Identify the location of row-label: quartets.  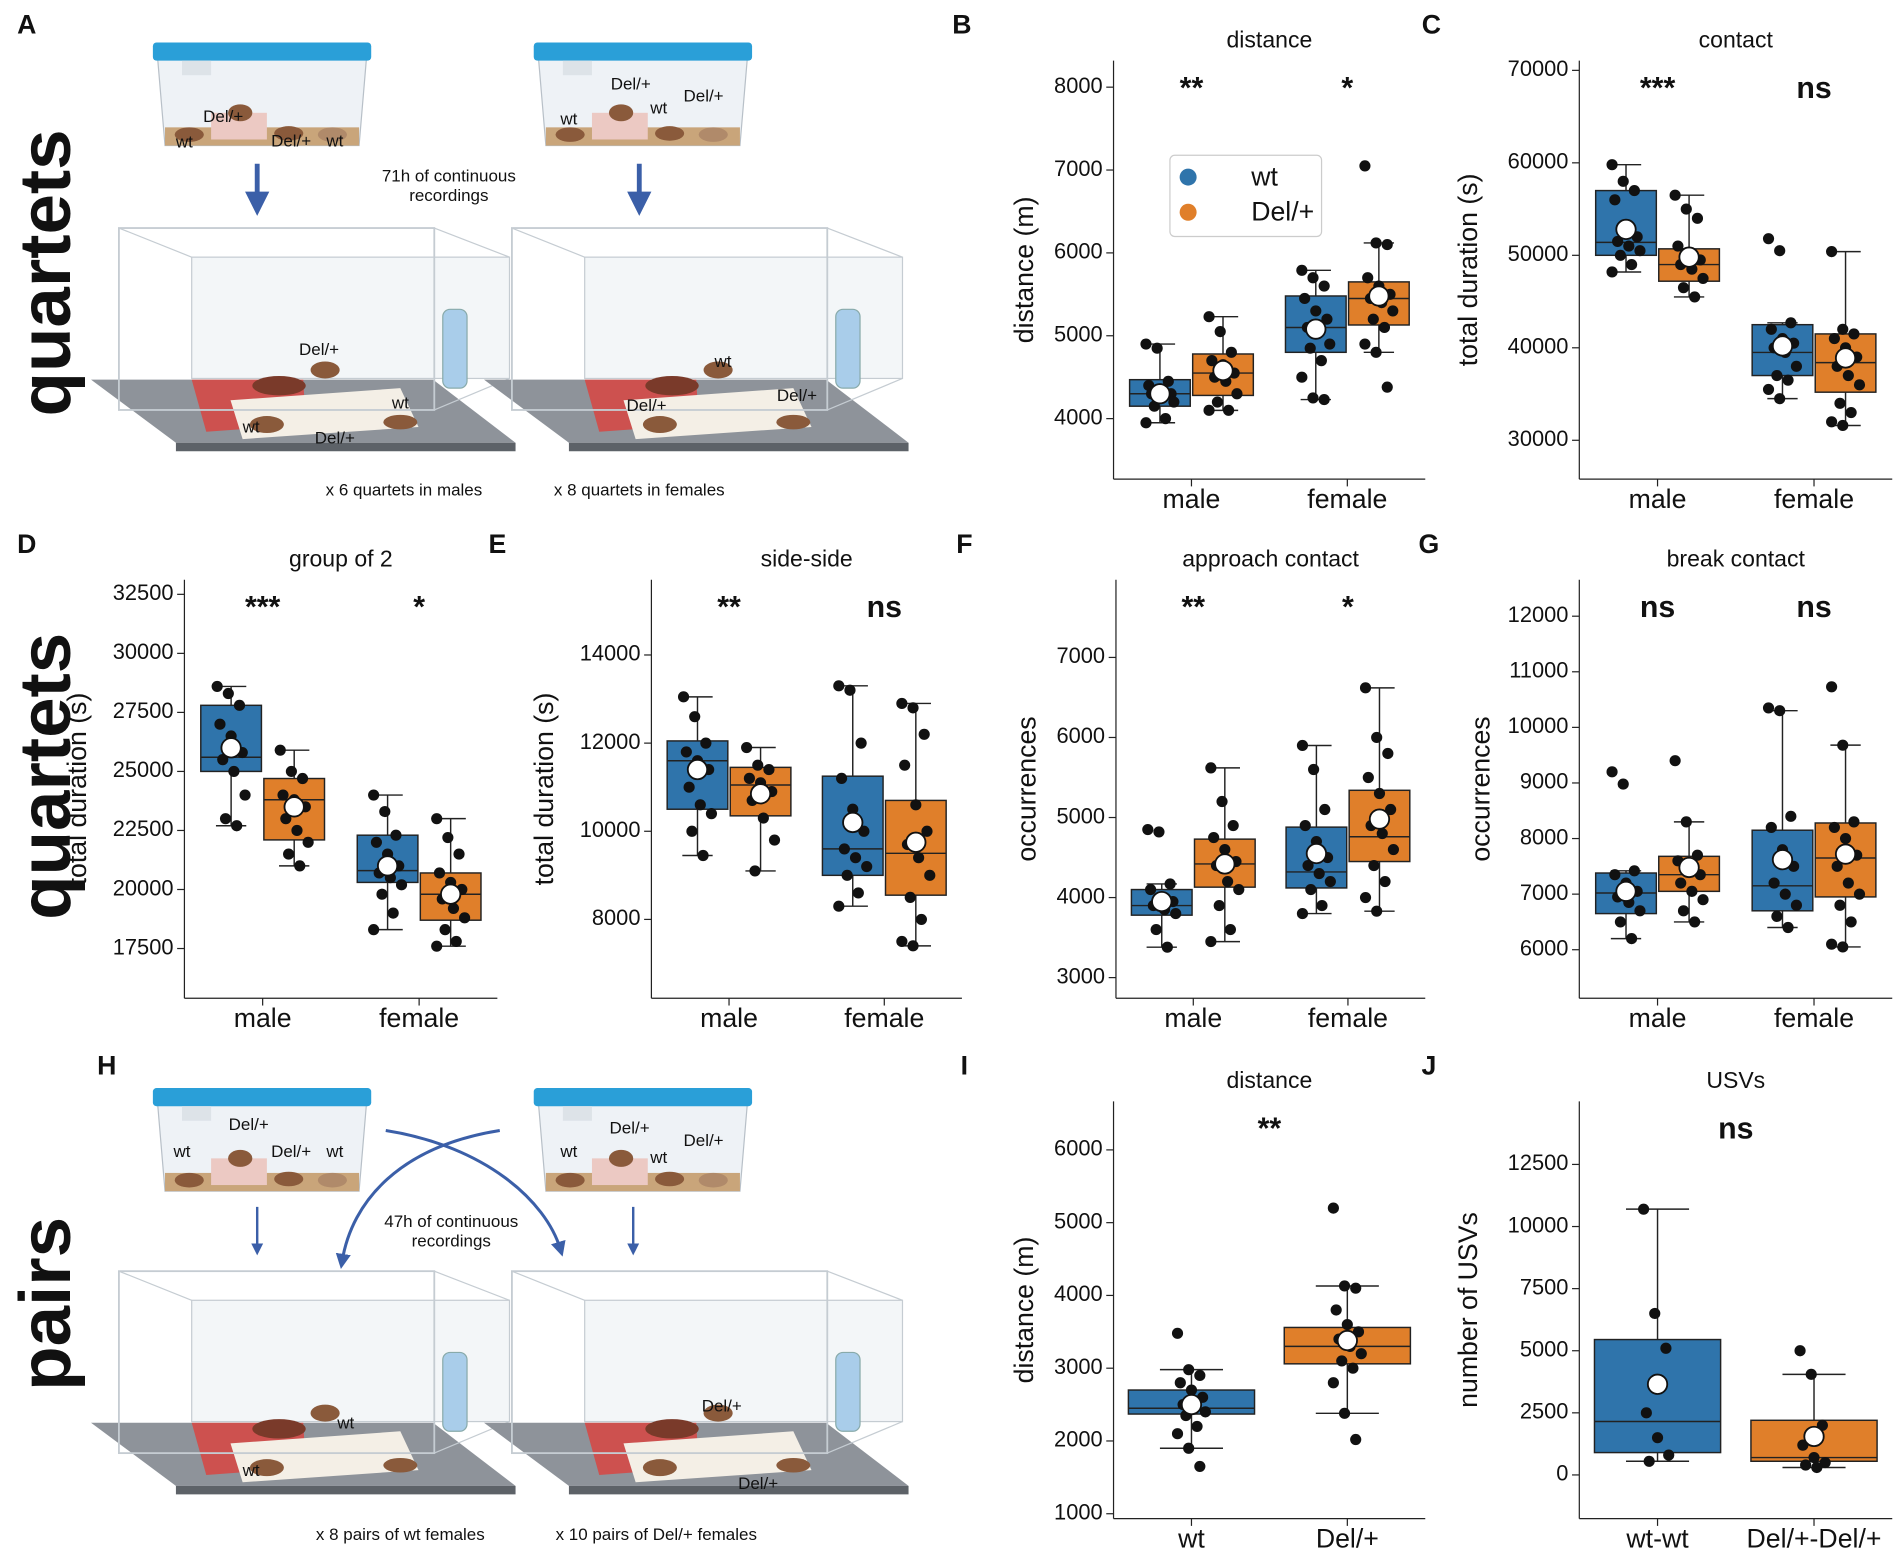
(45, 776).